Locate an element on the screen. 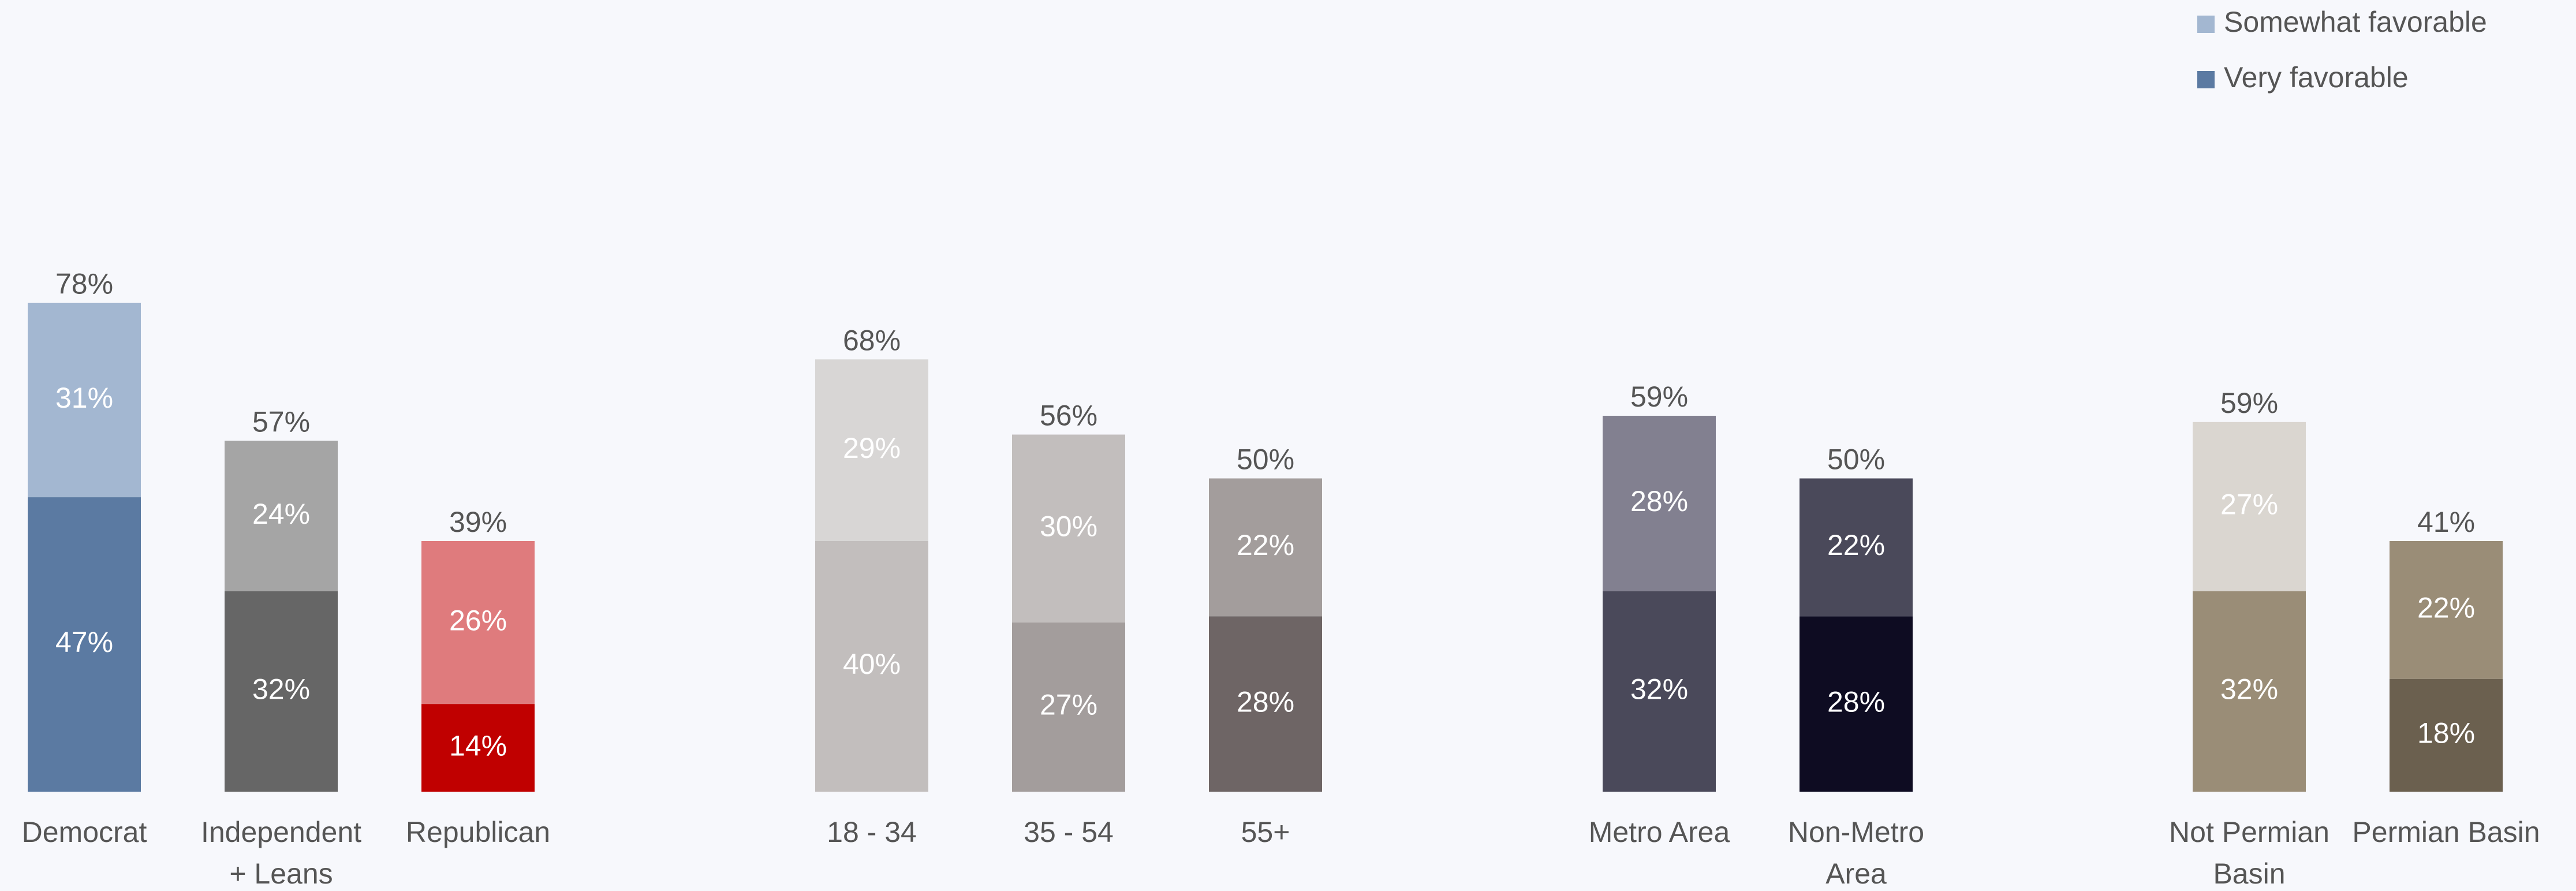 The width and height of the screenshot is (2576, 891). data-label-very-favorable: 18% is located at coordinates (2446, 733).